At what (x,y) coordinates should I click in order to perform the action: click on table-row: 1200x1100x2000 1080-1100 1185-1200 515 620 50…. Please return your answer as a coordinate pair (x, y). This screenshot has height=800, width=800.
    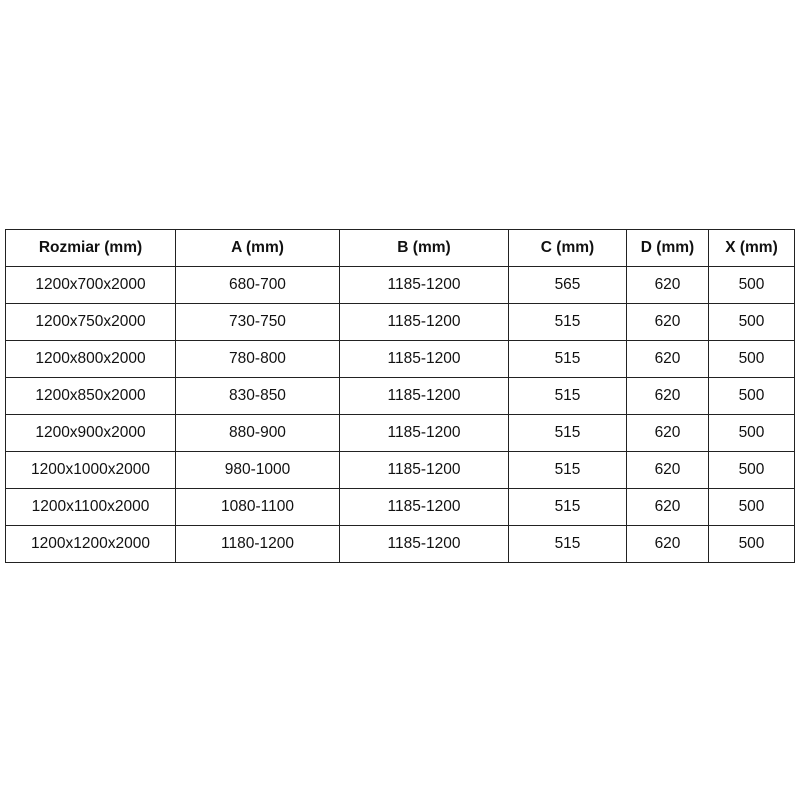
    Looking at the image, I should click on (400, 507).